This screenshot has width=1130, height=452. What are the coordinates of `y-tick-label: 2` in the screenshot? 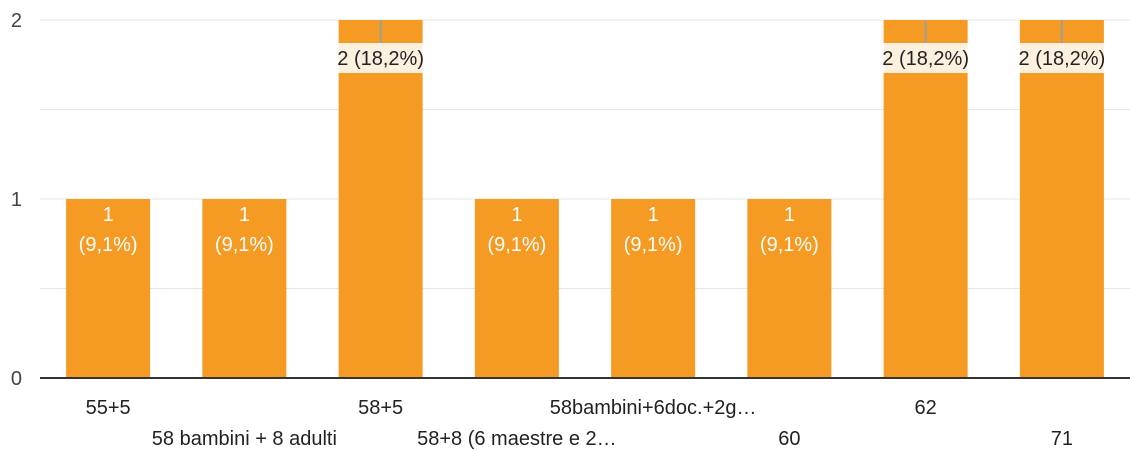 It's located at (16, 21).